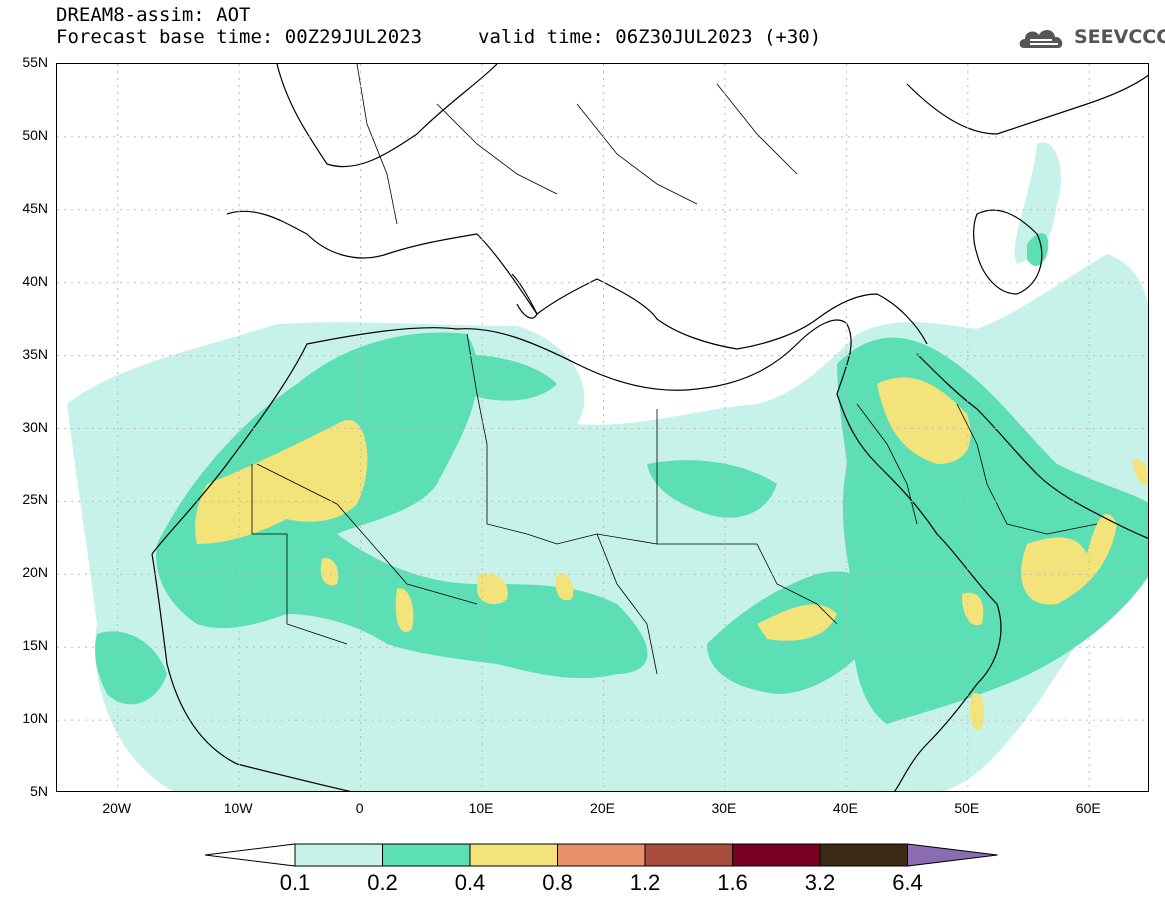 The height and width of the screenshot is (905, 1165). What do you see at coordinates (35, 499) in the screenshot?
I see `lat-tick-label: 25N` at bounding box center [35, 499].